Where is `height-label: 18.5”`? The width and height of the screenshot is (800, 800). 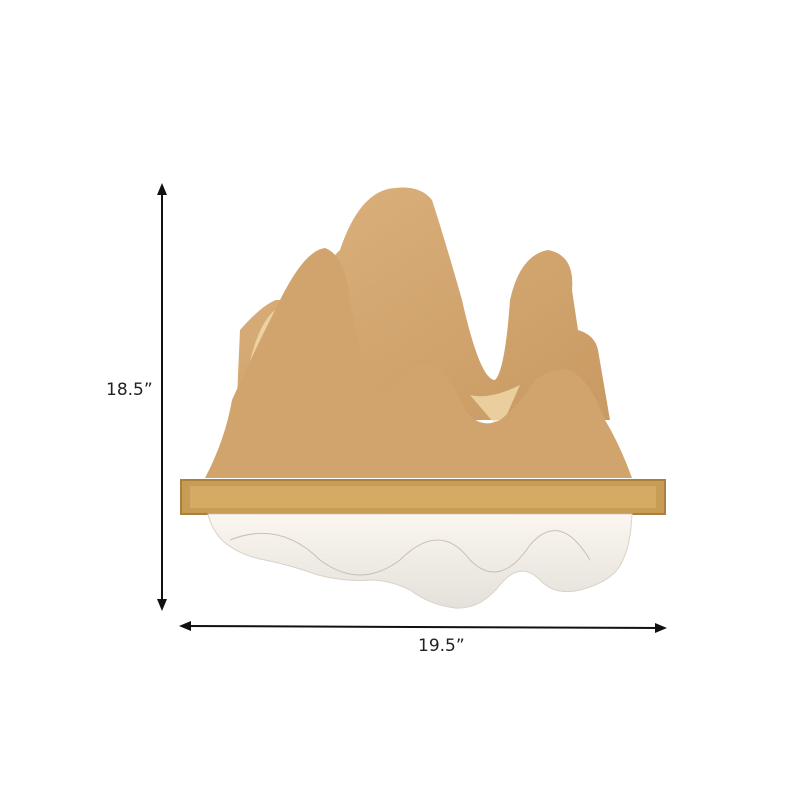 height-label: 18.5” is located at coordinates (129, 390).